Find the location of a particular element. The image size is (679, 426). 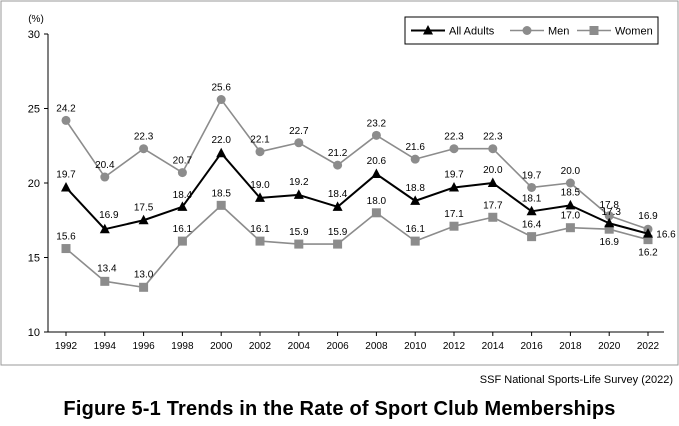

data-label-women: 17.7 is located at coordinates (493, 205).